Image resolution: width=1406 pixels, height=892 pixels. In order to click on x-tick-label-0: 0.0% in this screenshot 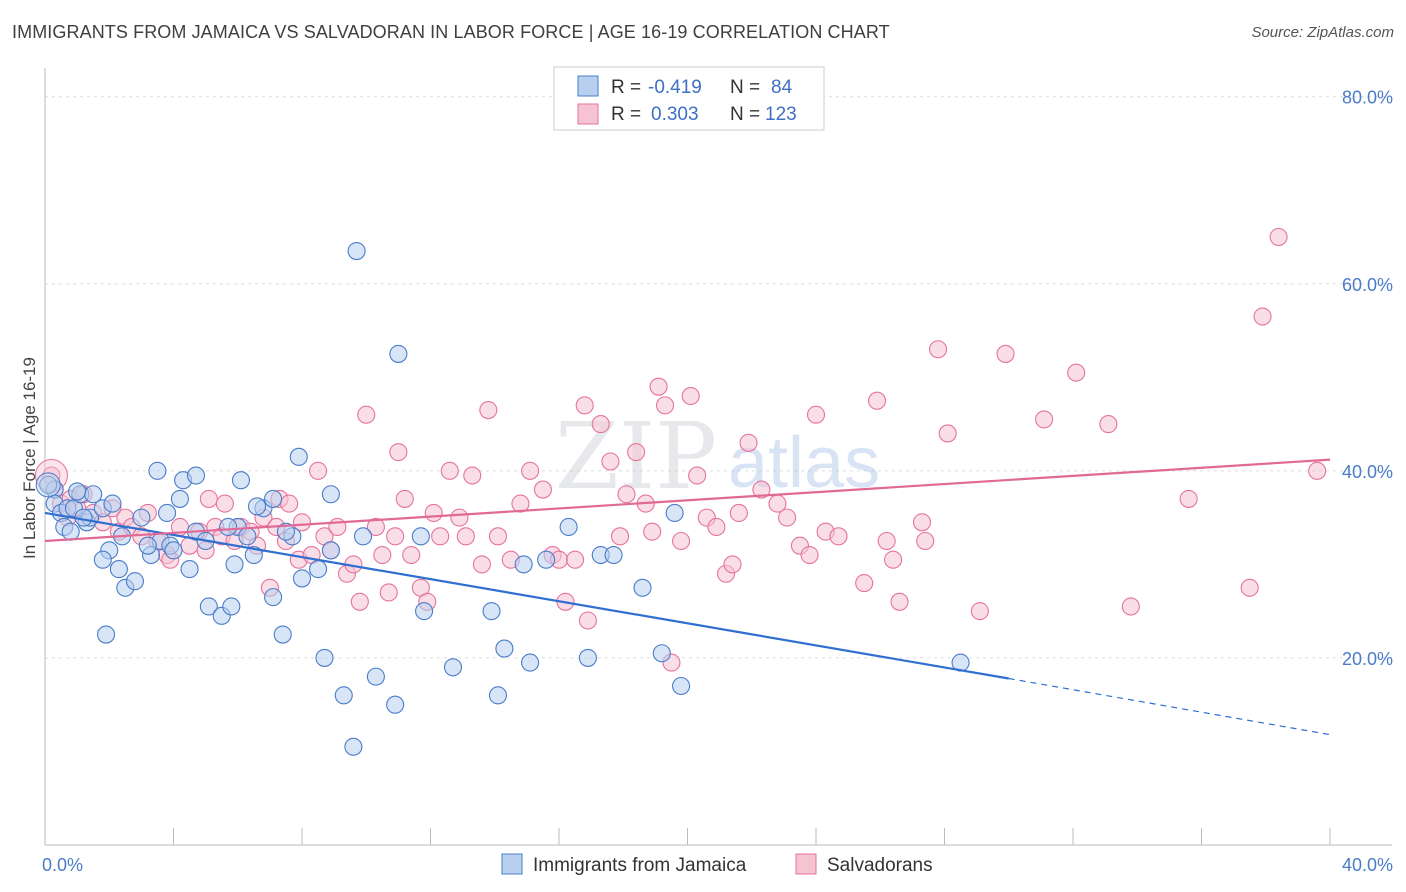, I will do `click(62, 865)`.